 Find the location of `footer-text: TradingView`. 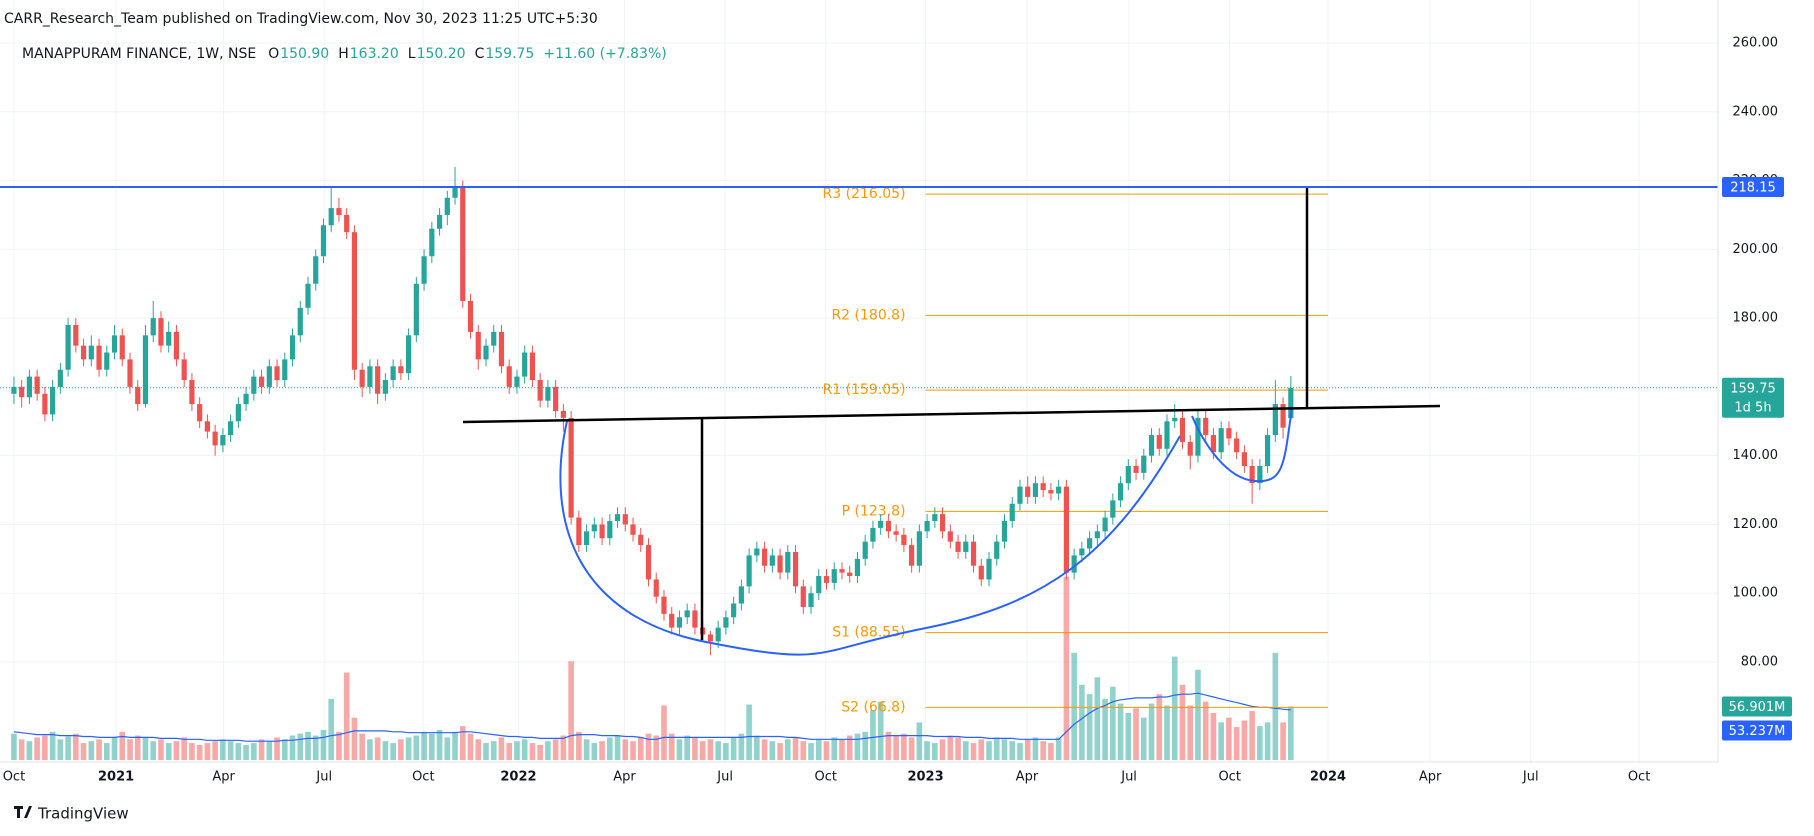

footer-text: TradingView is located at coordinates (83, 814).